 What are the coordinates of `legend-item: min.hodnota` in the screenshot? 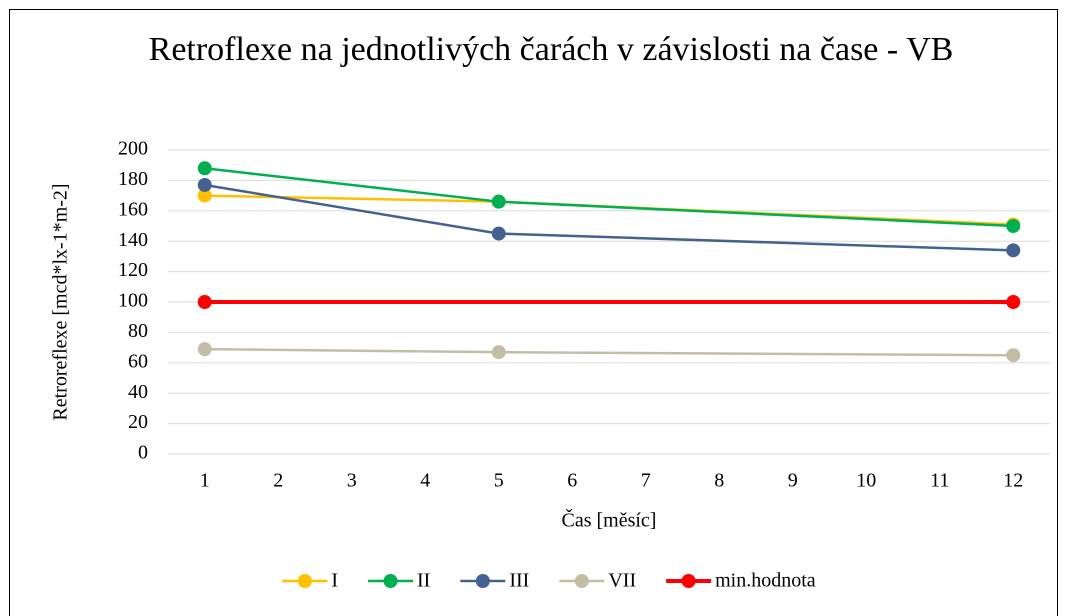 It's located at (741, 581).